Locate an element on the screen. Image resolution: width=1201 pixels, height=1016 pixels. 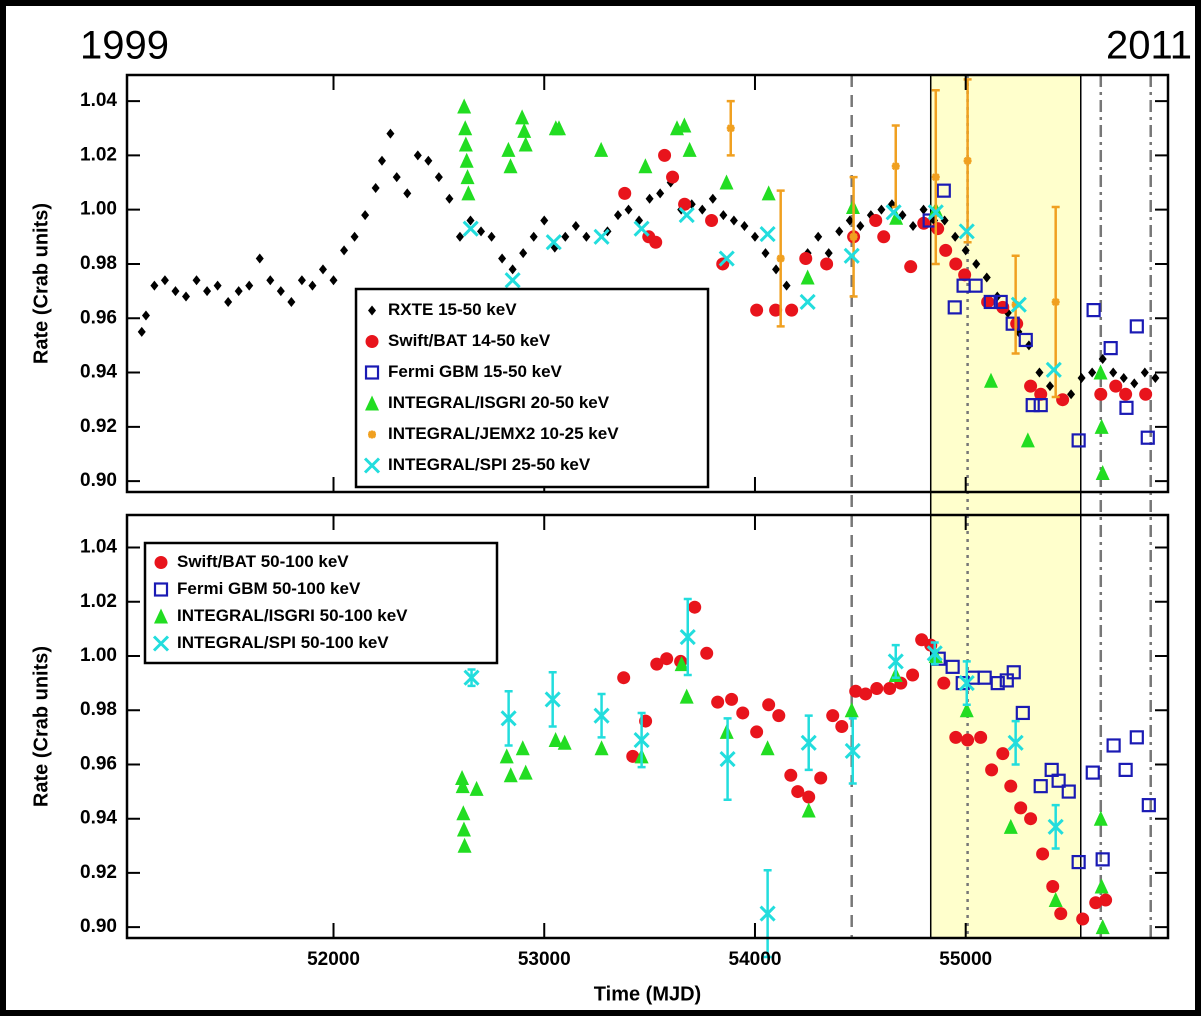
x-axis-label: Time (MJD) is located at coordinates (647, 994).